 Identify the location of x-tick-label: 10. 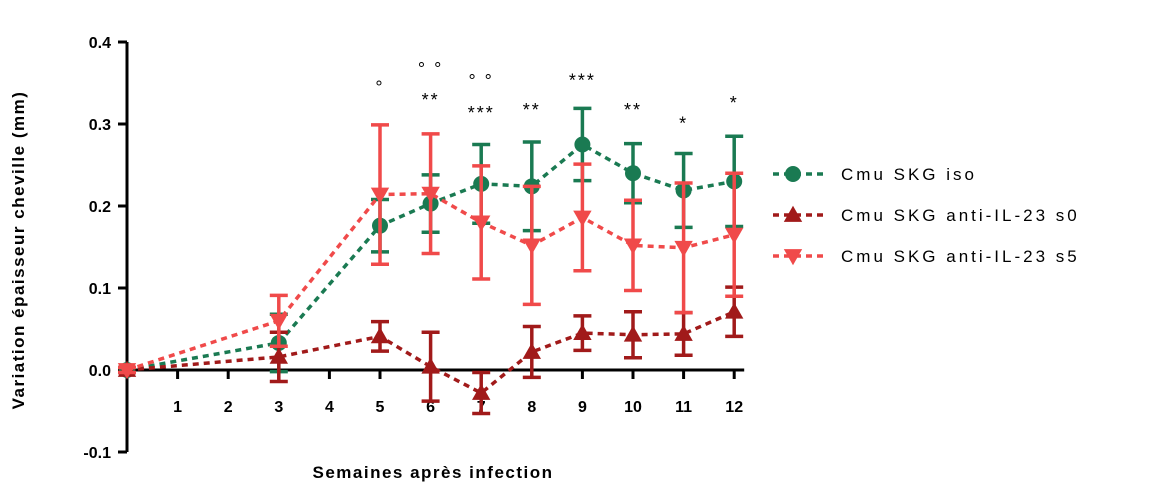
(633, 407).